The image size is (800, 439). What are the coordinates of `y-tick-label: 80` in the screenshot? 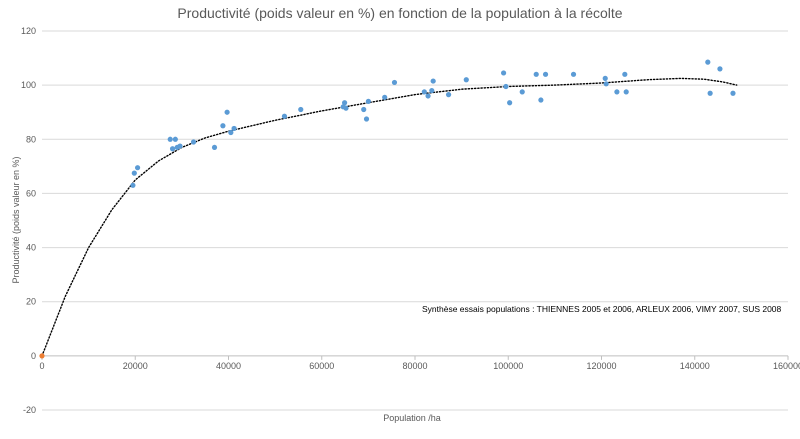 It's located at (31, 139).